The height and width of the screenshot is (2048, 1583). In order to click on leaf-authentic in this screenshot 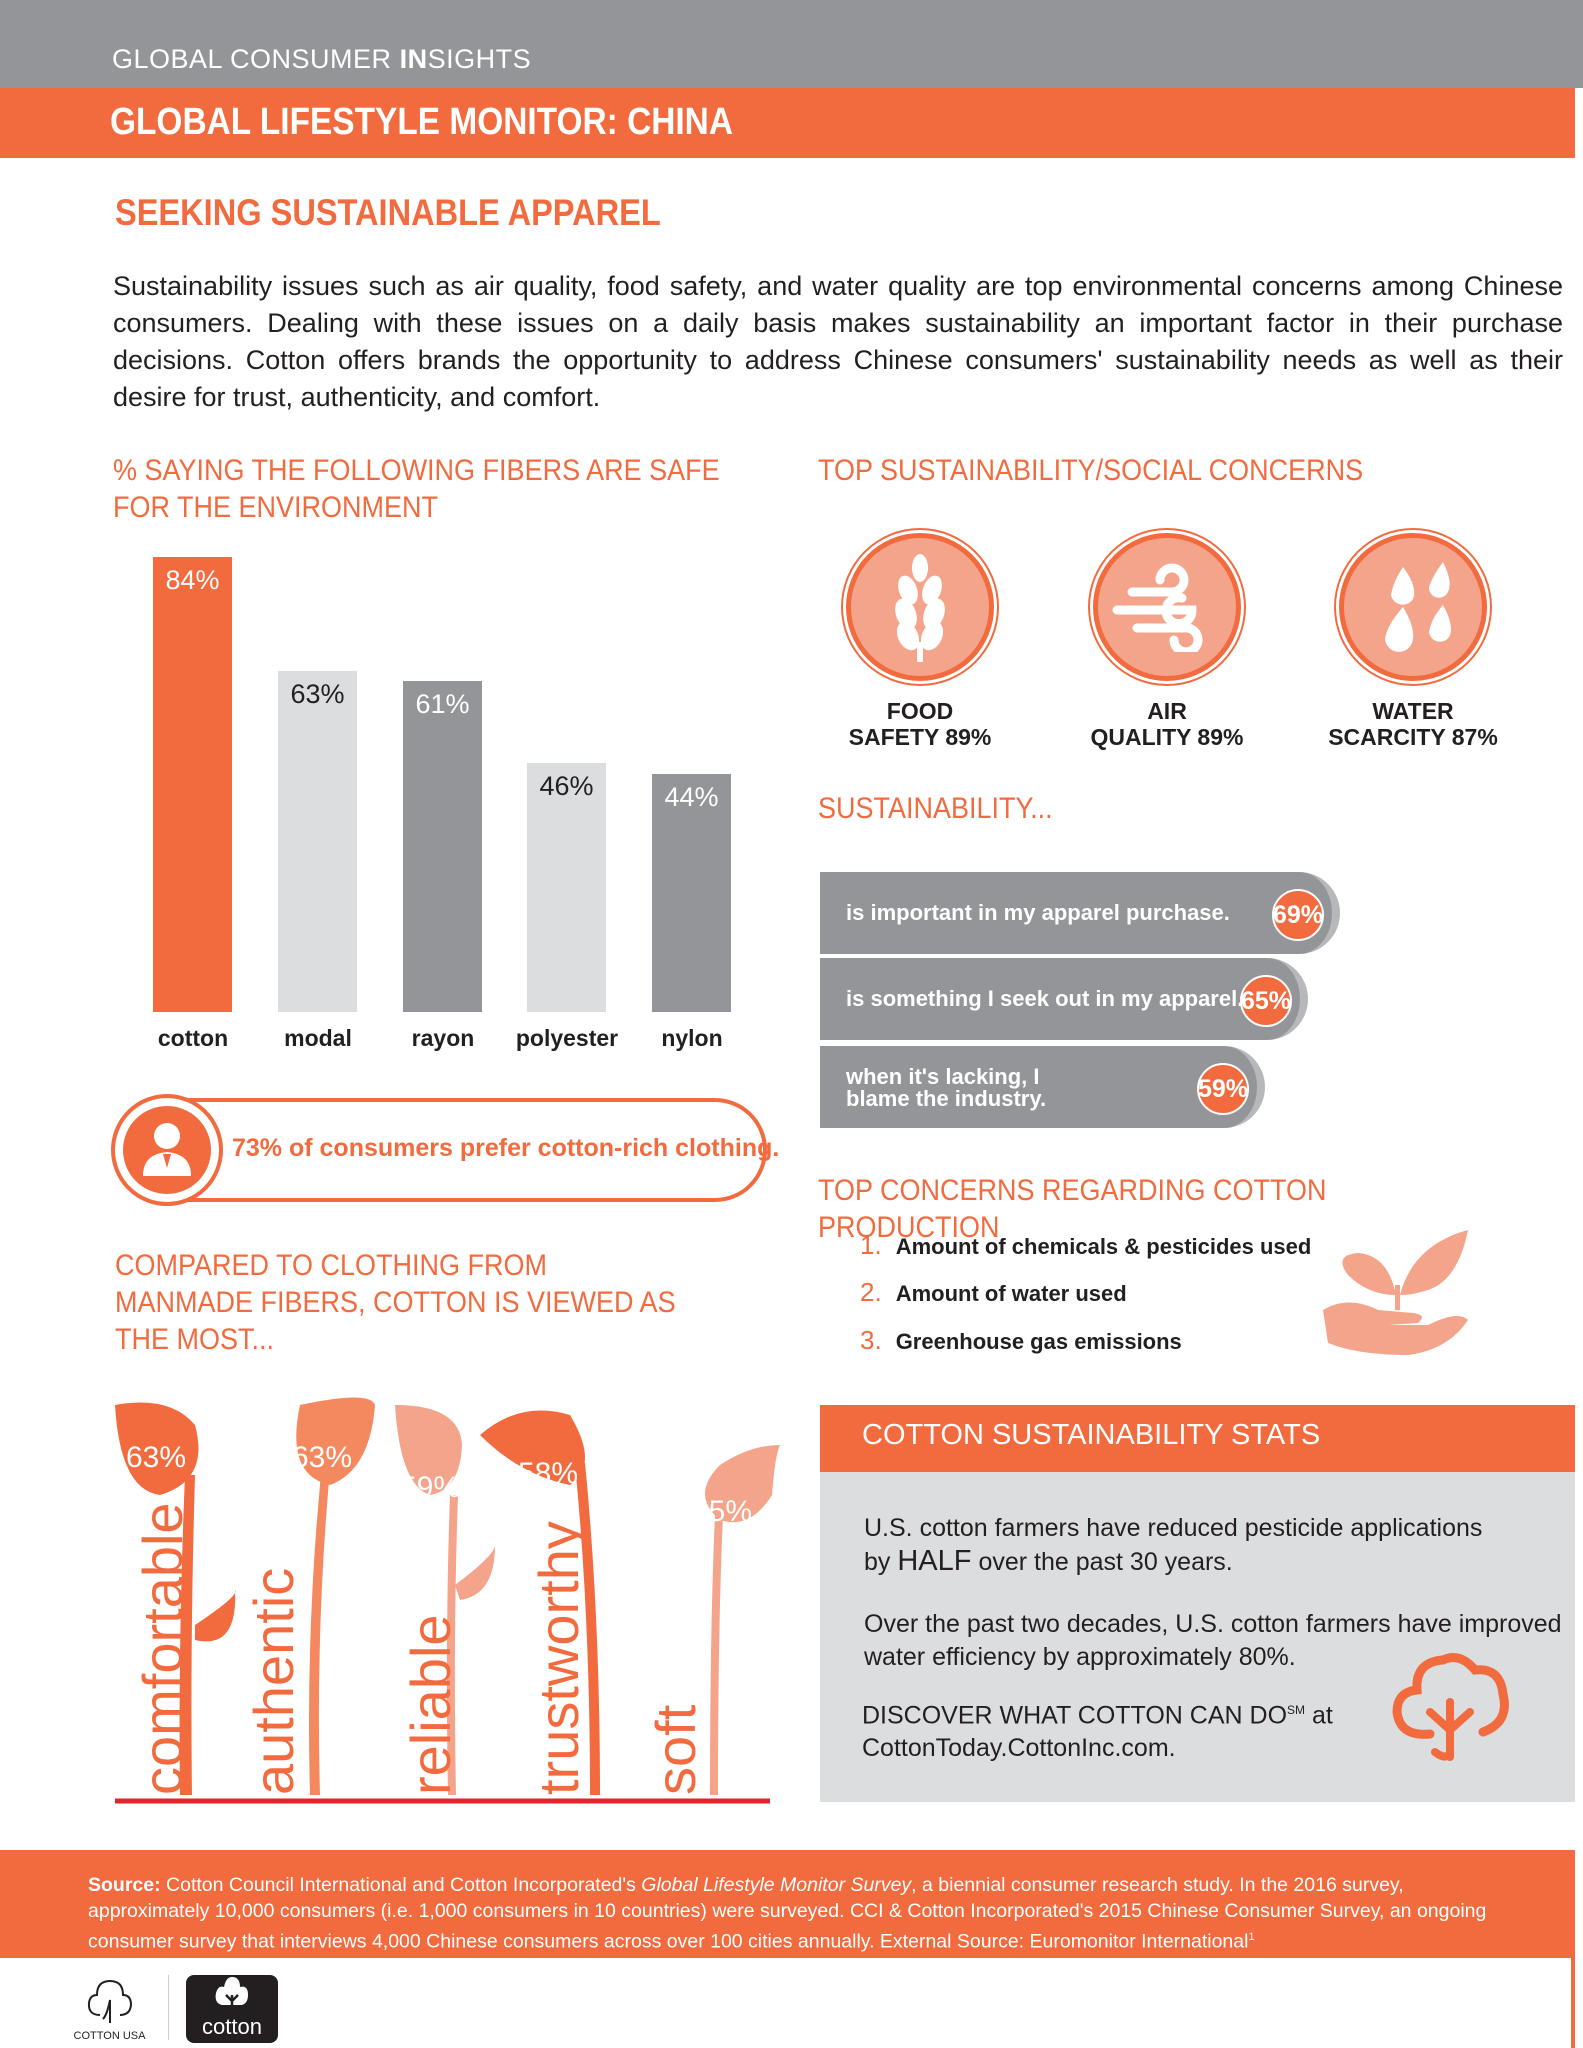, I will do `click(335, 1441)`.